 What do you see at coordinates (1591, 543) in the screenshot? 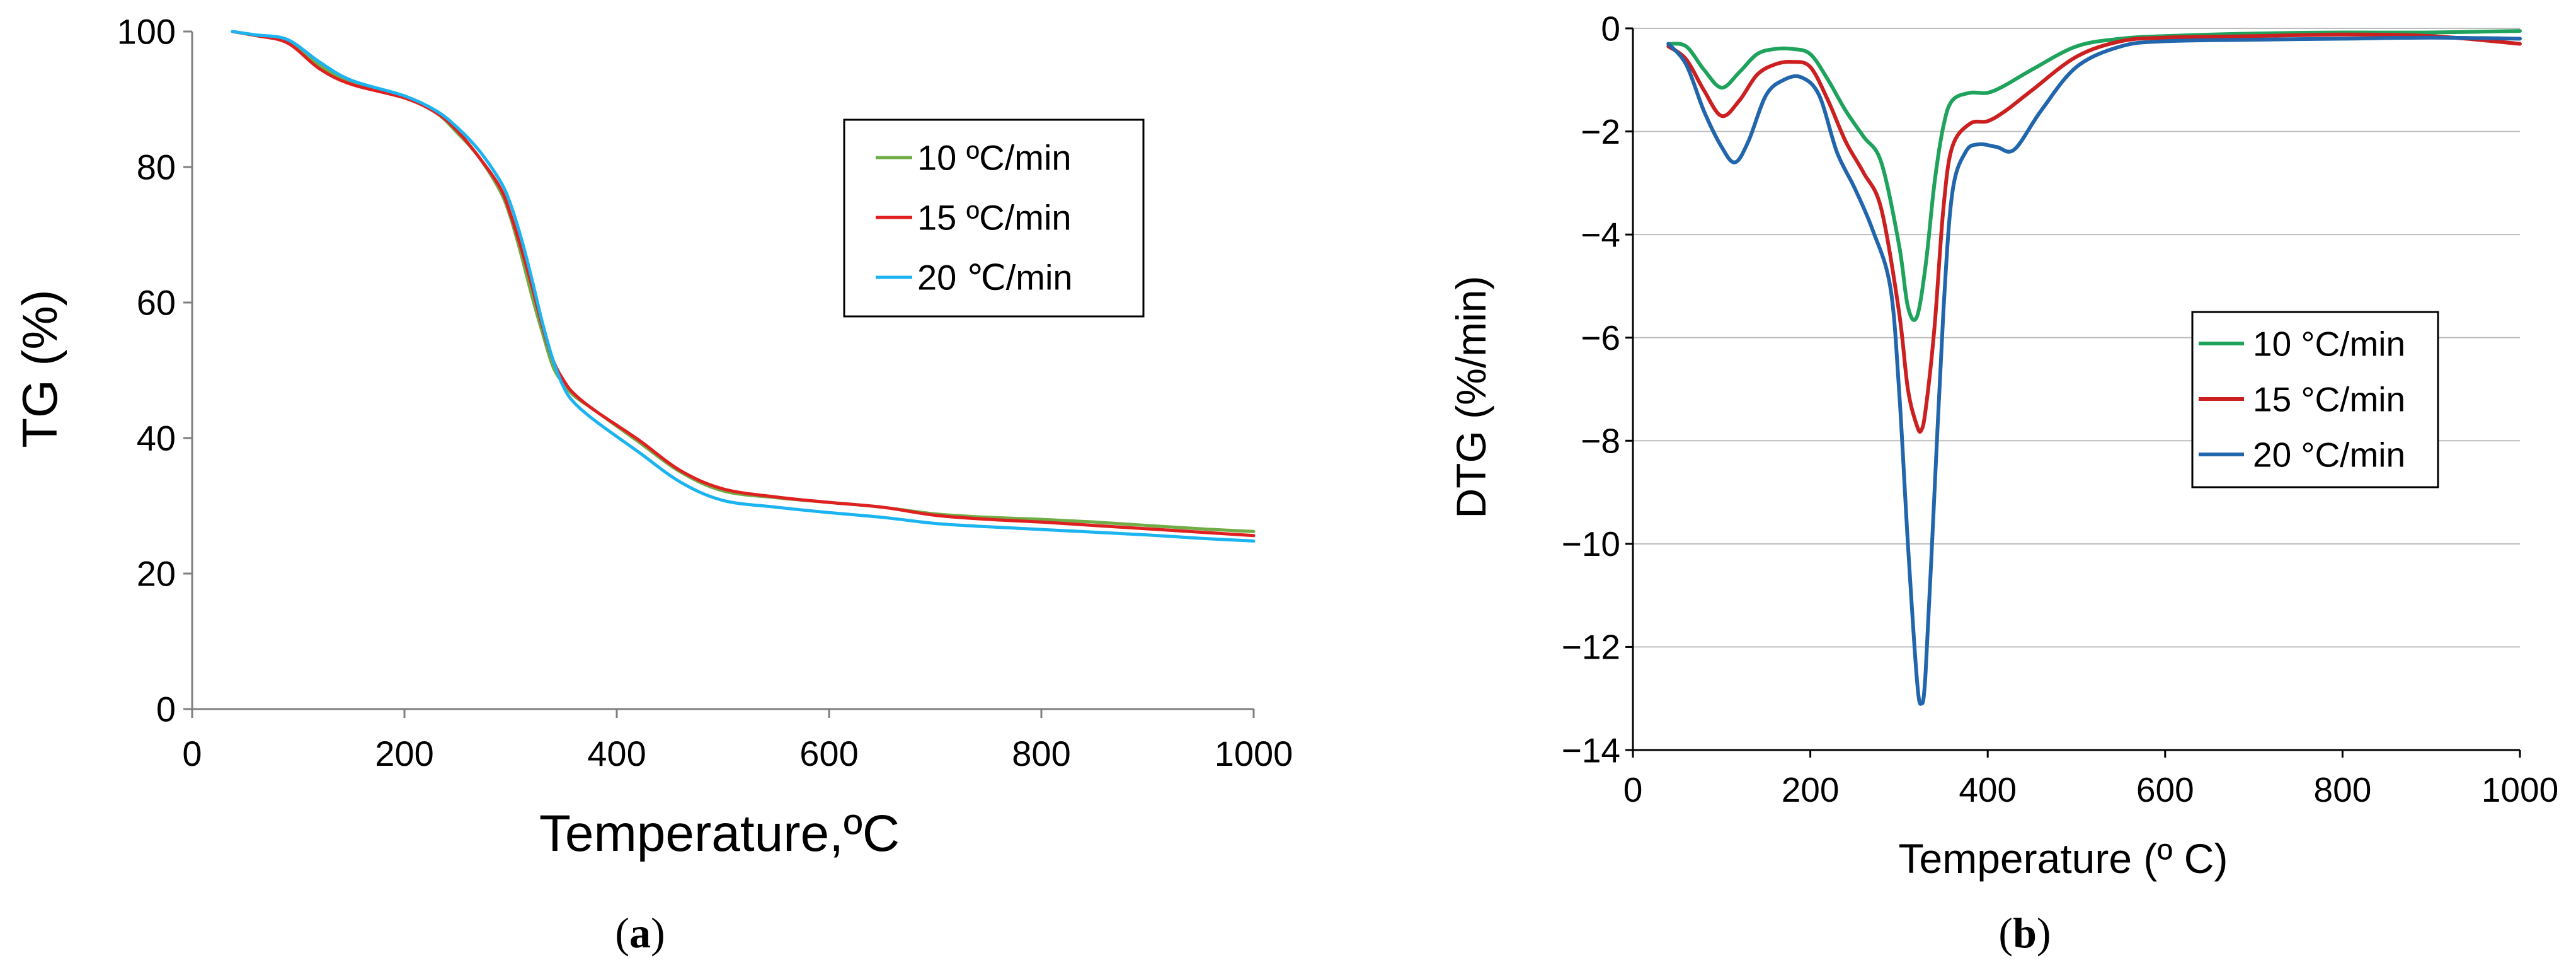
I see `y-tick-label: −10` at bounding box center [1591, 543].